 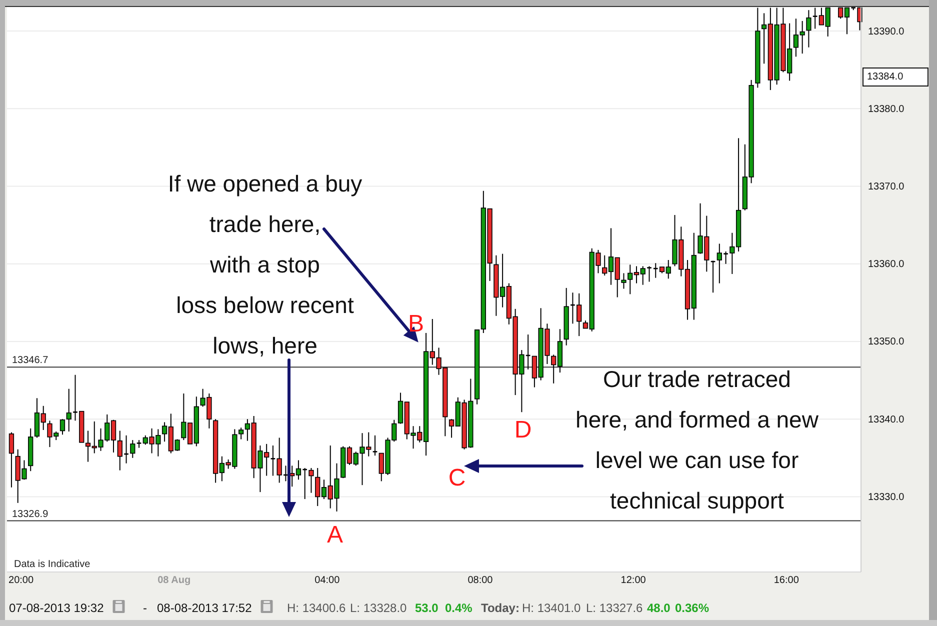 I want to click on y-tick-label: 13350.0, so click(x=886, y=342).